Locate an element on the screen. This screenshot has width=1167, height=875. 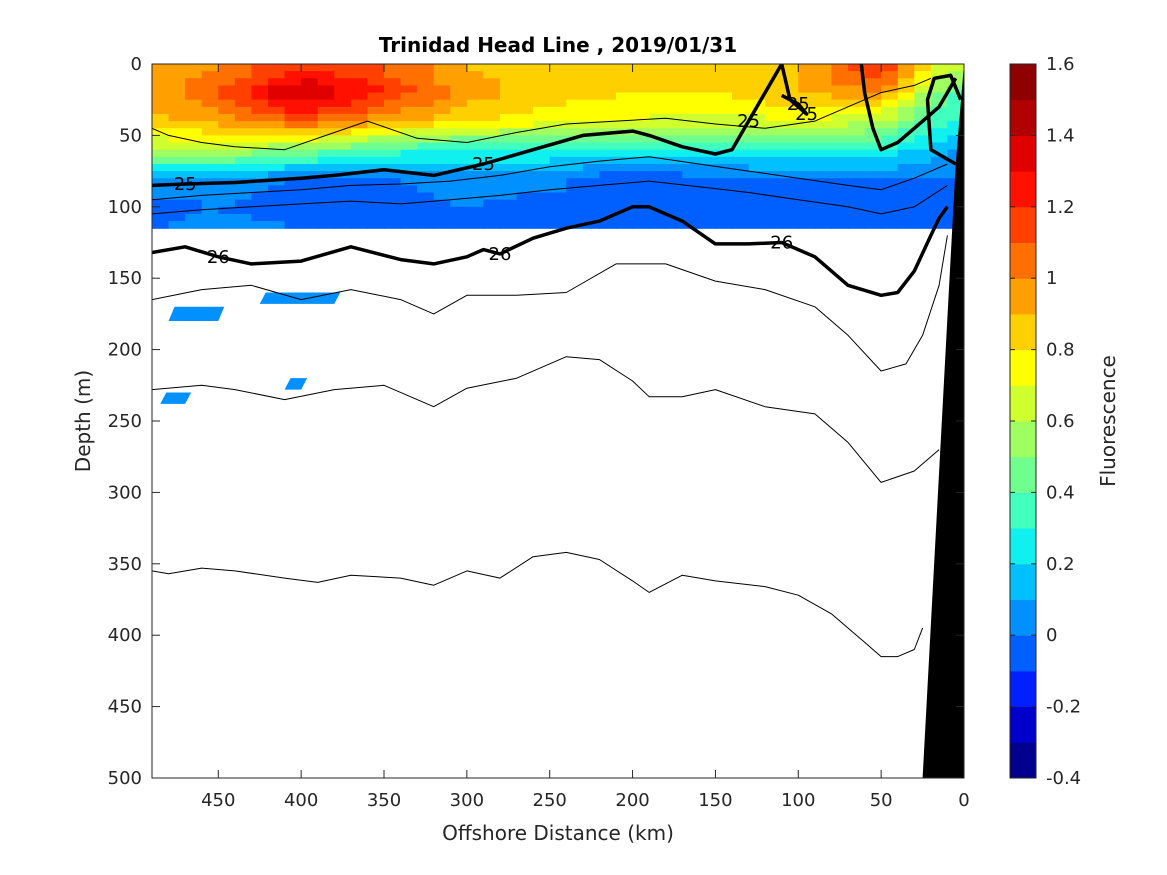
y-tick-label: 0 is located at coordinates (136, 64).